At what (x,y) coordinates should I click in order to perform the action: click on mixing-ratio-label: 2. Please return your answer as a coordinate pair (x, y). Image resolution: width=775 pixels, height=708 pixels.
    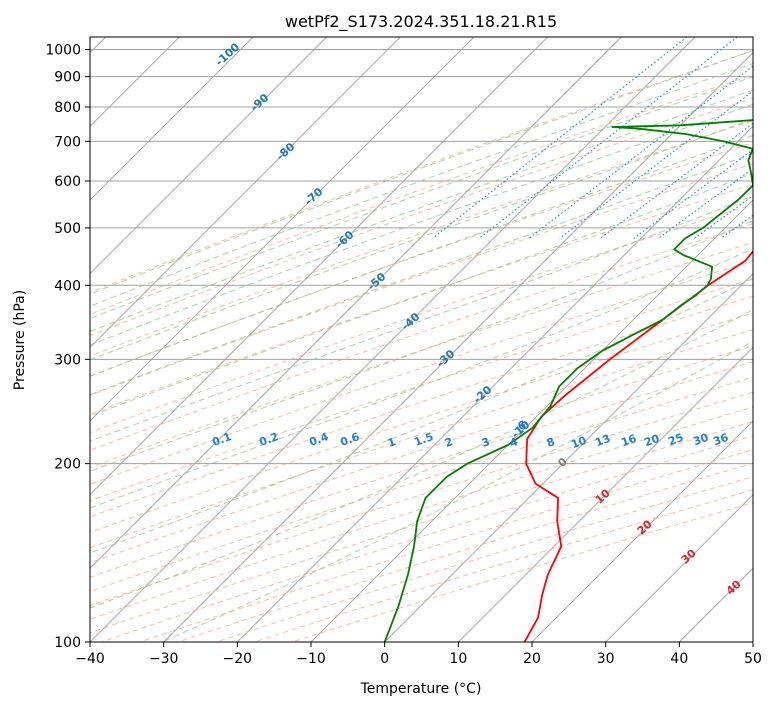
    Looking at the image, I should click on (449, 442).